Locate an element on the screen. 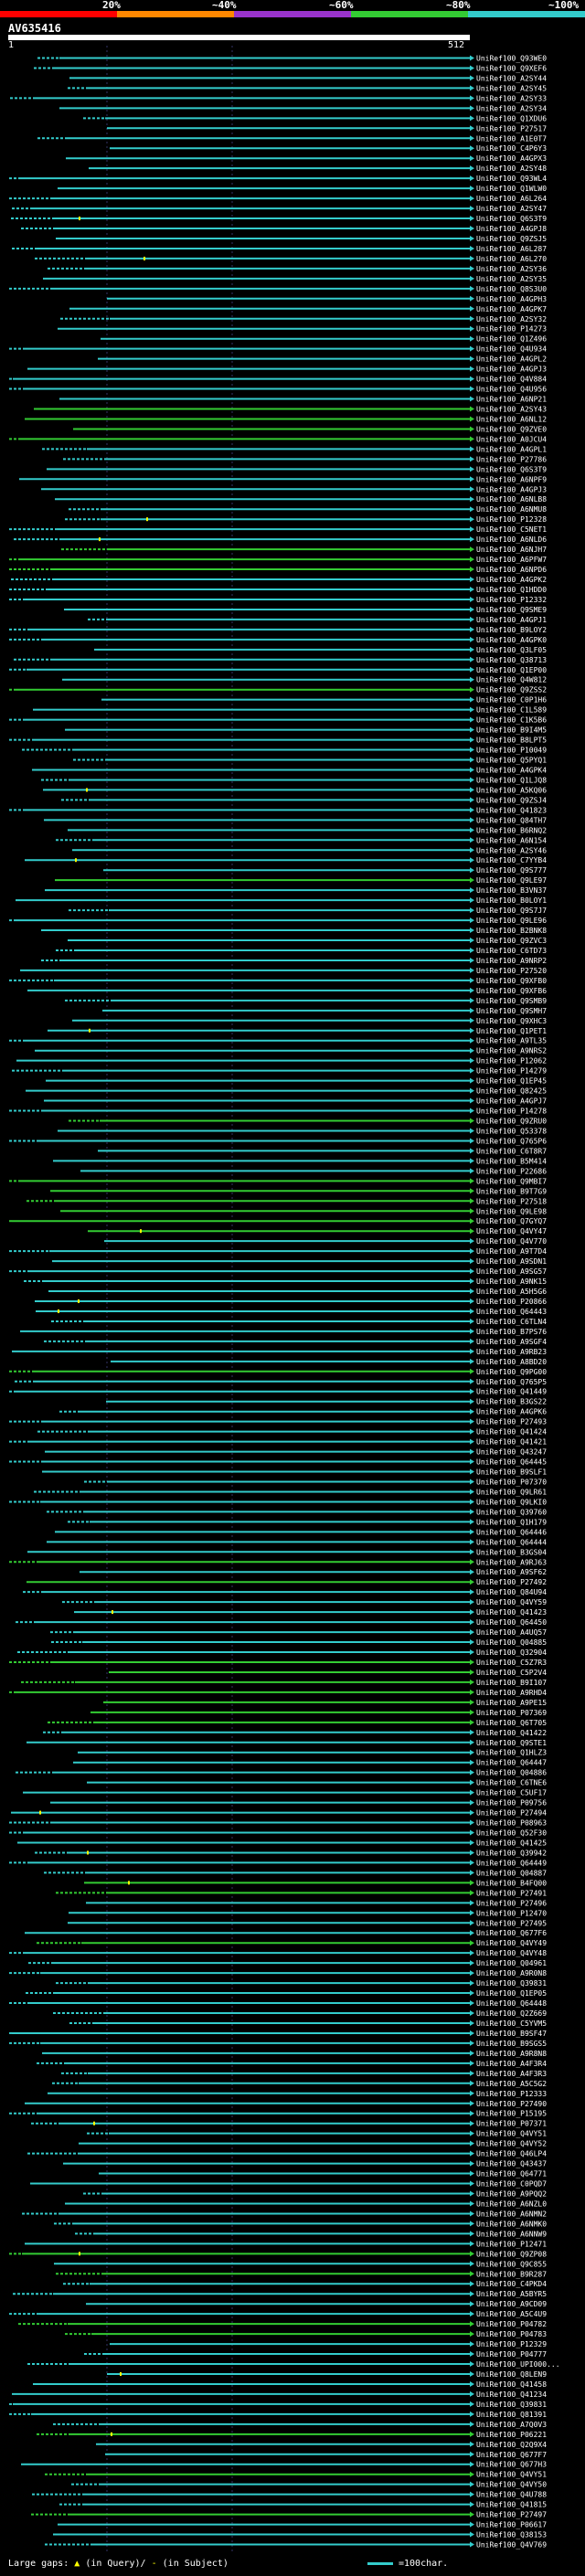 The width and height of the screenshot is (585, 2576). hit-label: UniRef100_Q765P6 is located at coordinates (512, 1141).